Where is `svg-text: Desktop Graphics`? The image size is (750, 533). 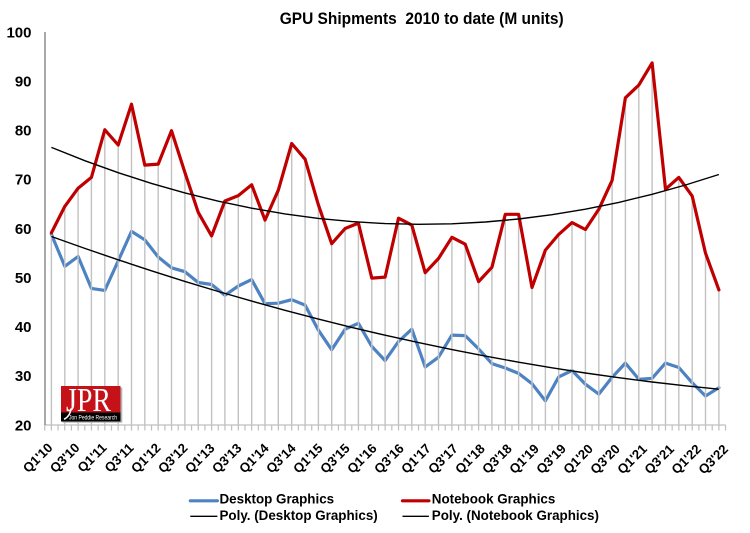 svg-text: Desktop Graphics is located at coordinates (277, 499).